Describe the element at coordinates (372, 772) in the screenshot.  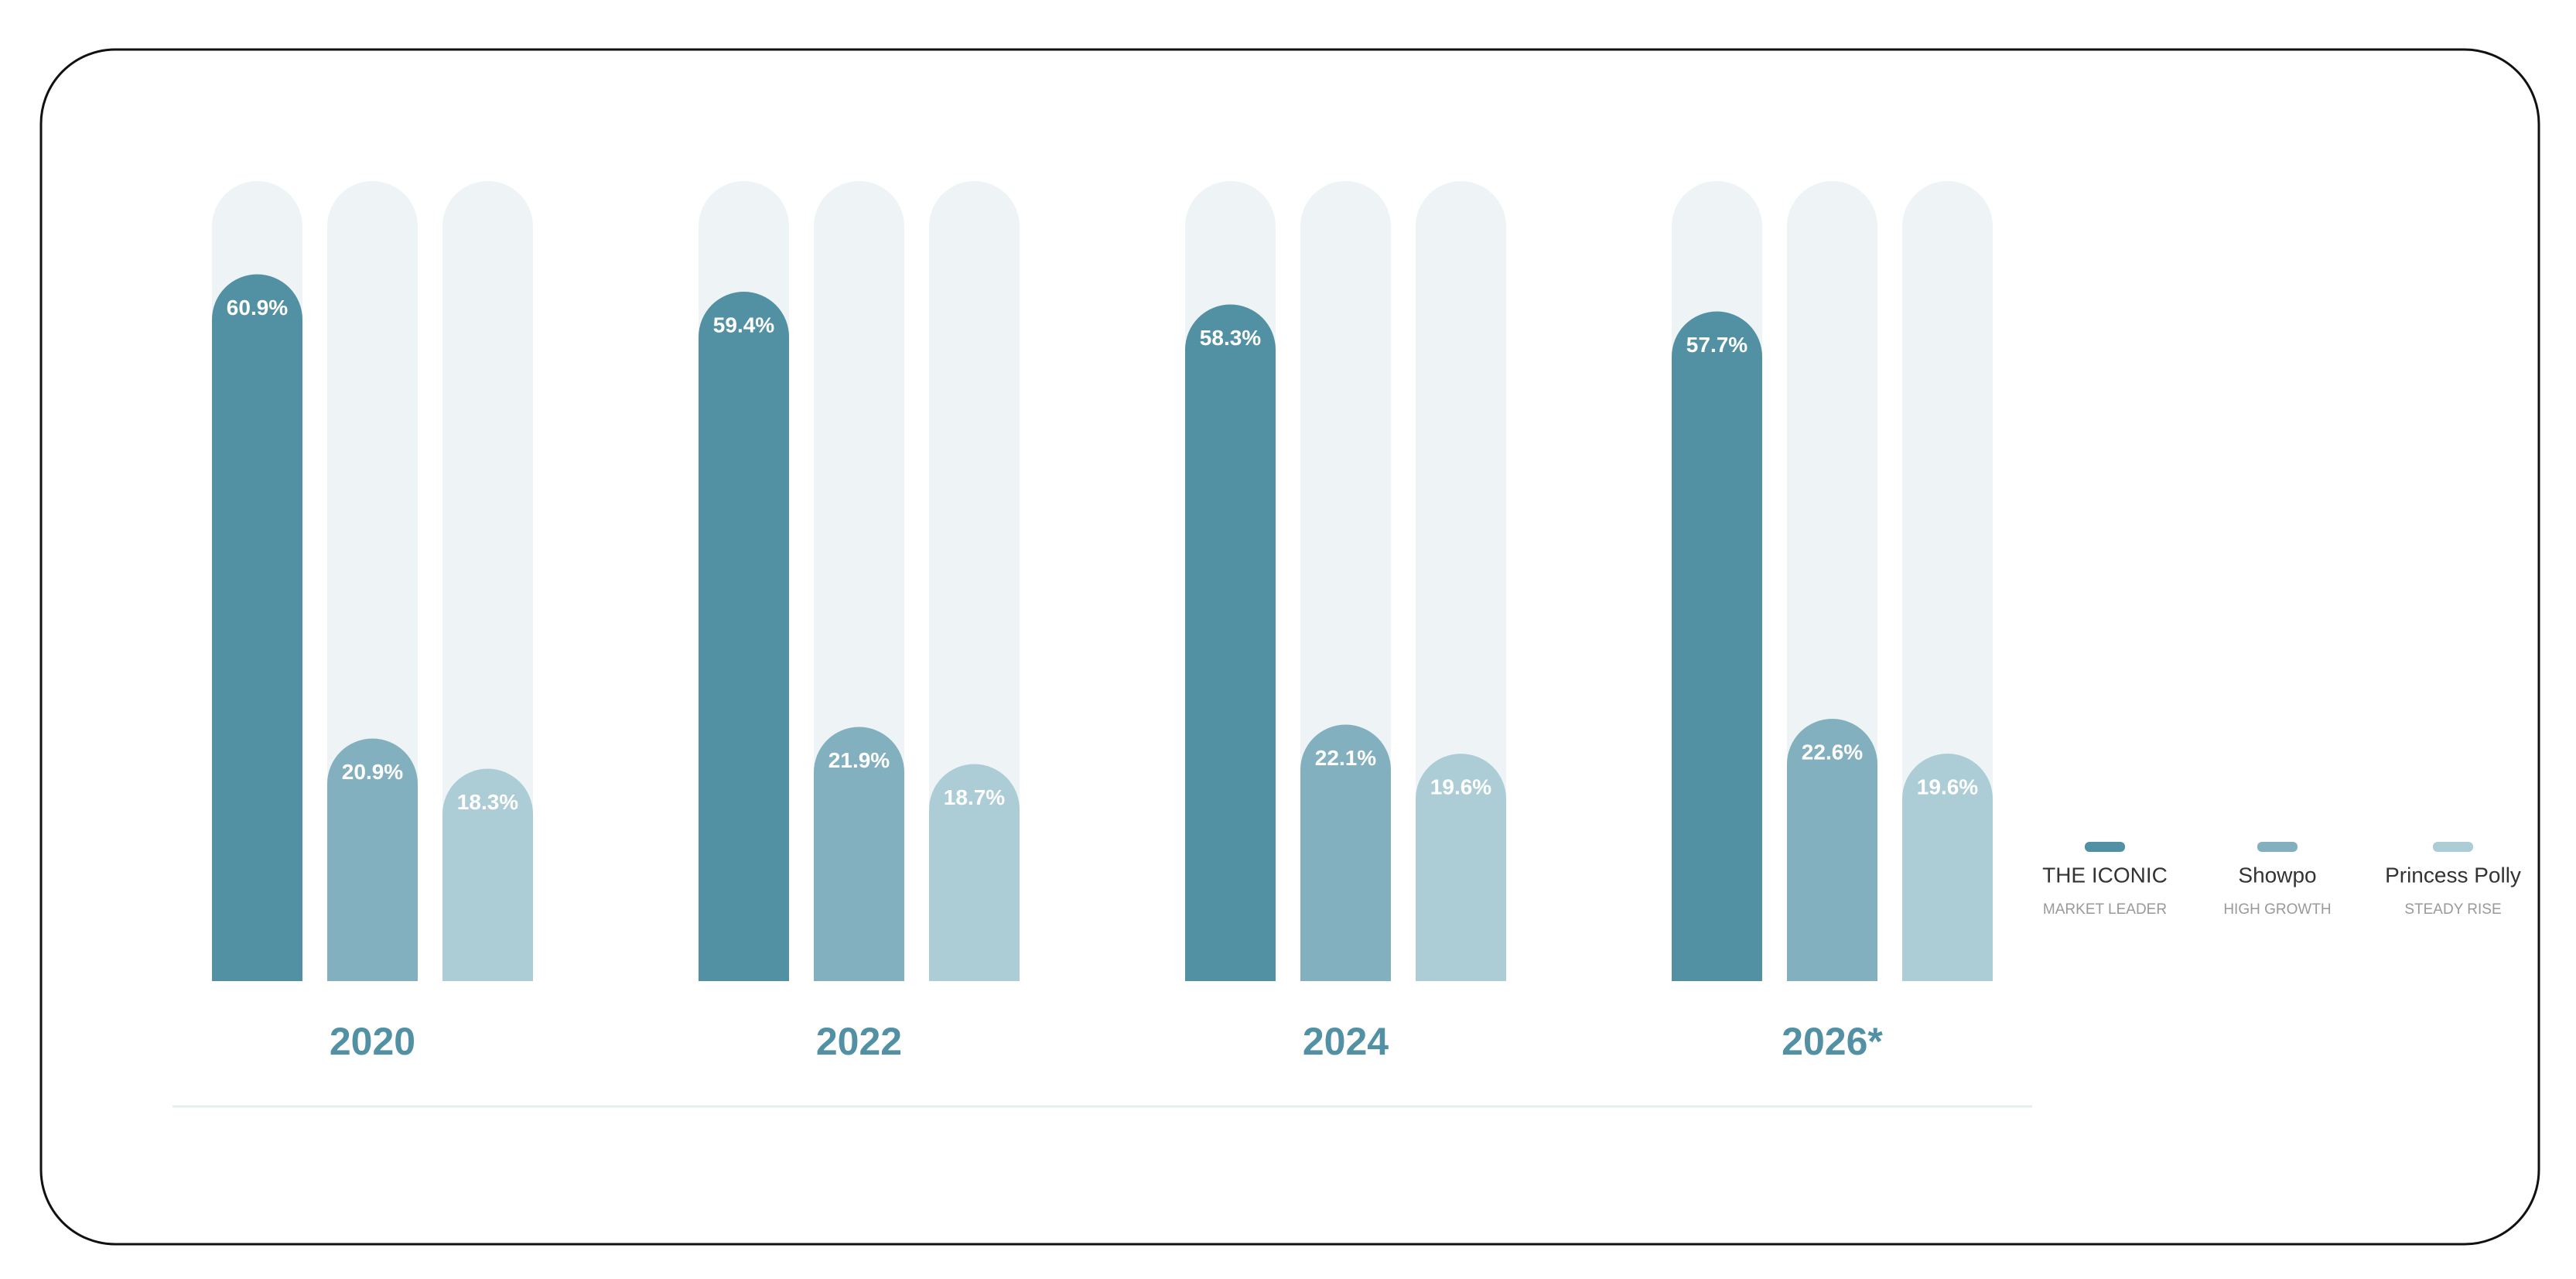
I see `value-label: 20.9%` at that location.